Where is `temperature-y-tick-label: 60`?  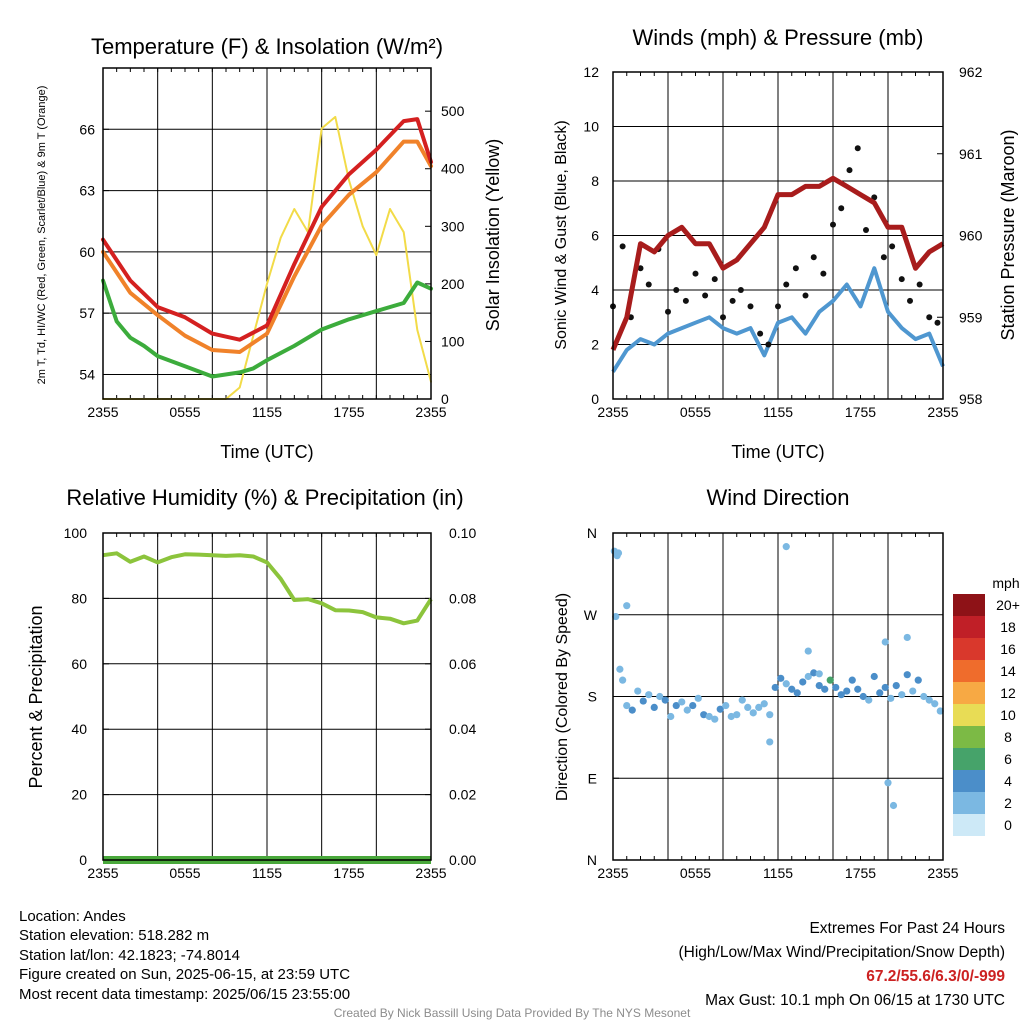 temperature-y-tick-label: 60 is located at coordinates (87, 252).